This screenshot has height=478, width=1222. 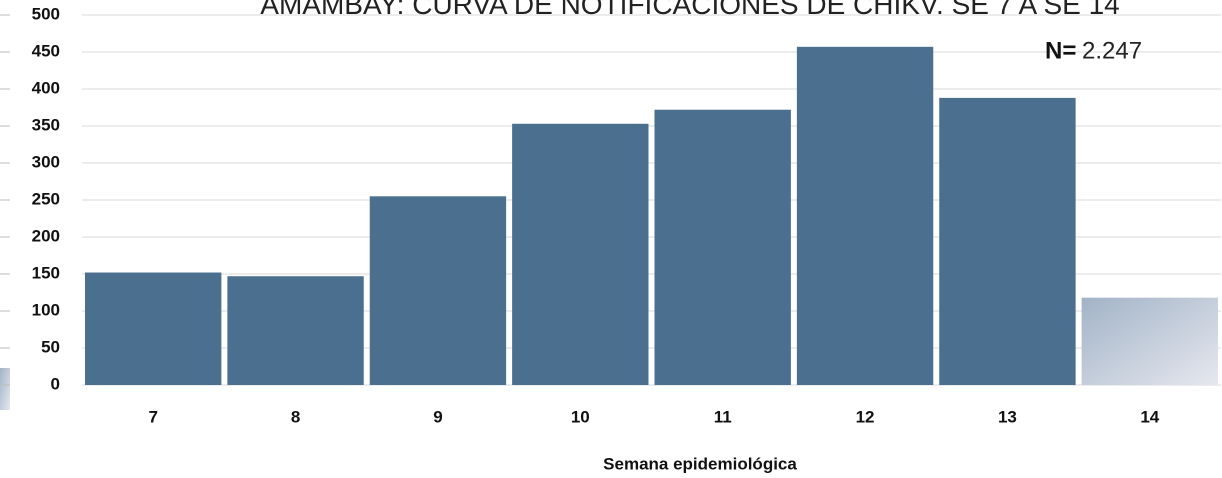 What do you see at coordinates (46, 87) in the screenshot?
I see `y-tick-label: 400` at bounding box center [46, 87].